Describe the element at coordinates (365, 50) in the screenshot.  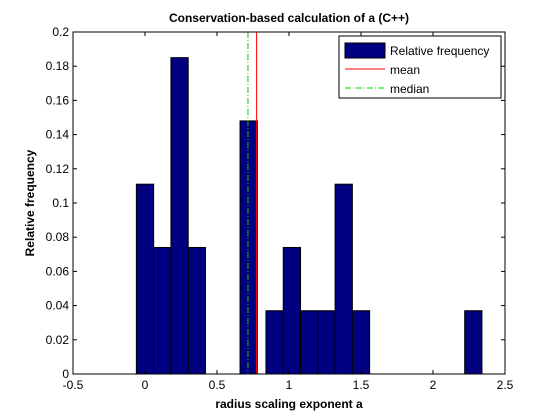
I see `legend-swatch-bar` at that location.